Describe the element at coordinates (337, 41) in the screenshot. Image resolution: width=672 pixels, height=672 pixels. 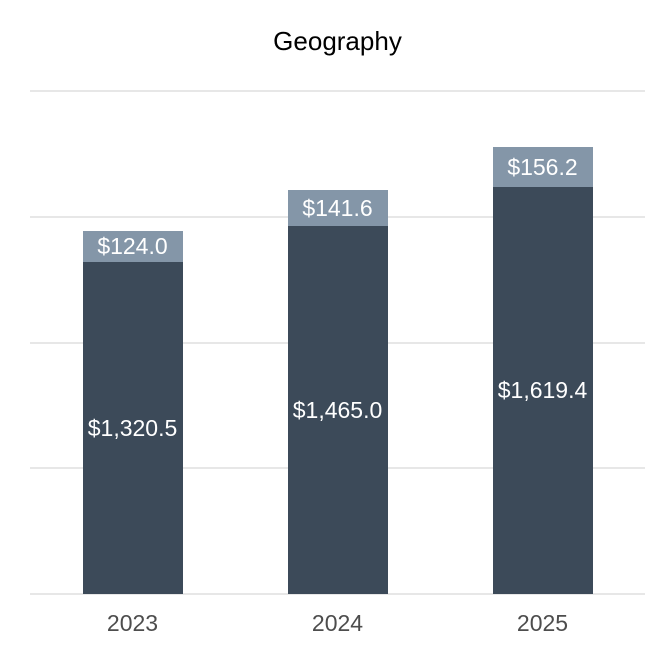
I see `chart-title: Geography` at that location.